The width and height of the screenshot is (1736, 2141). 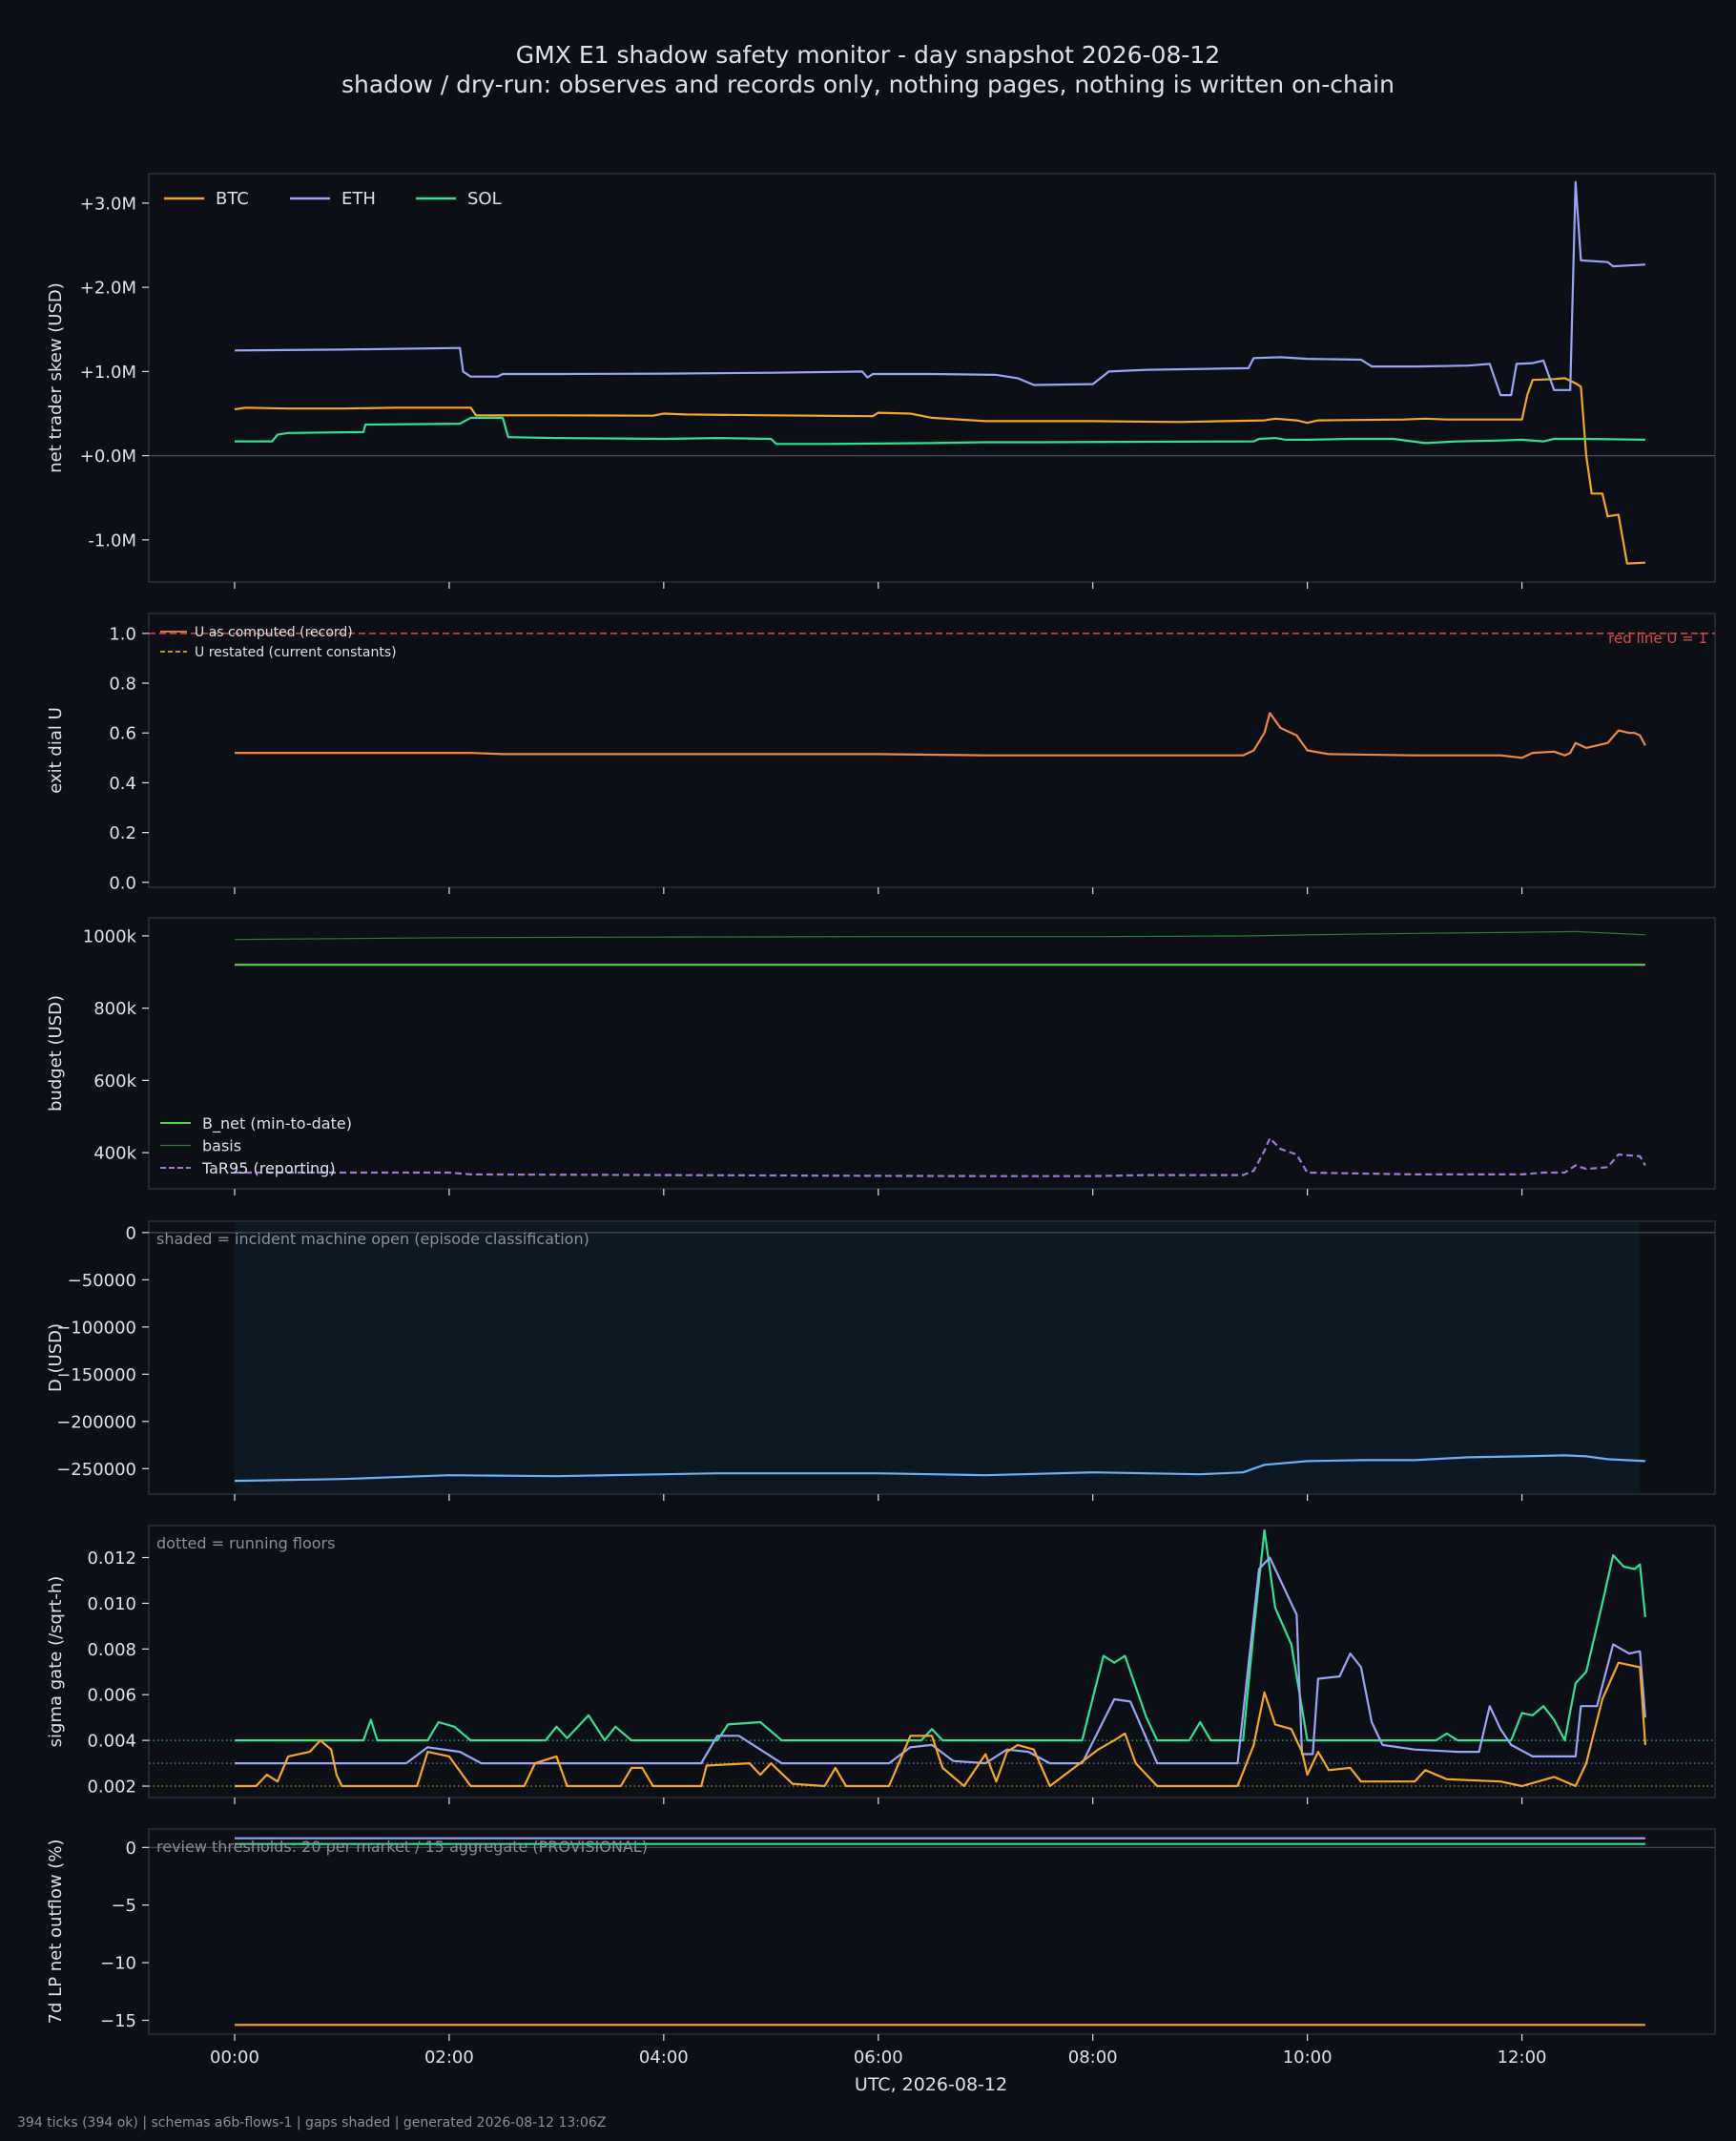 I want to click on legend-label: ETH, so click(x=358, y=199).